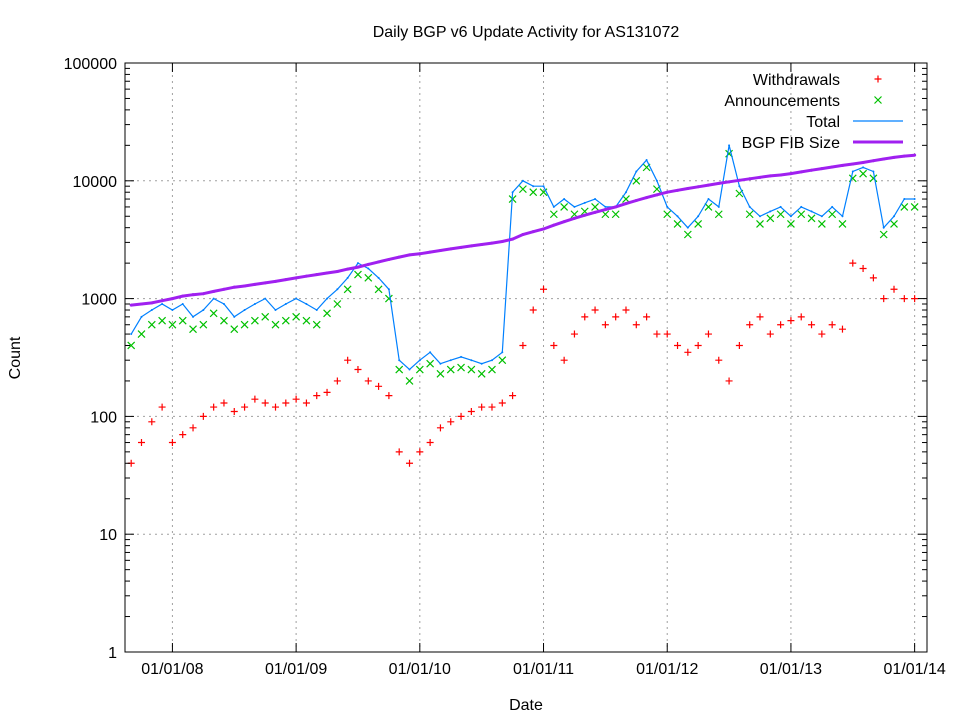  I want to click on y-axis-label: Count, so click(15, 357).